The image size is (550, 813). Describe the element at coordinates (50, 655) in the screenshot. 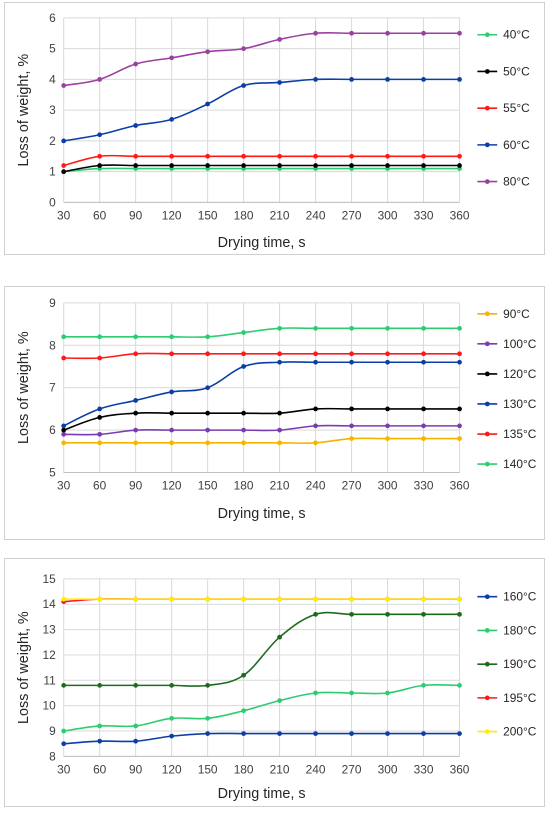

I see `chart-3-y-tick-label: 12` at that location.